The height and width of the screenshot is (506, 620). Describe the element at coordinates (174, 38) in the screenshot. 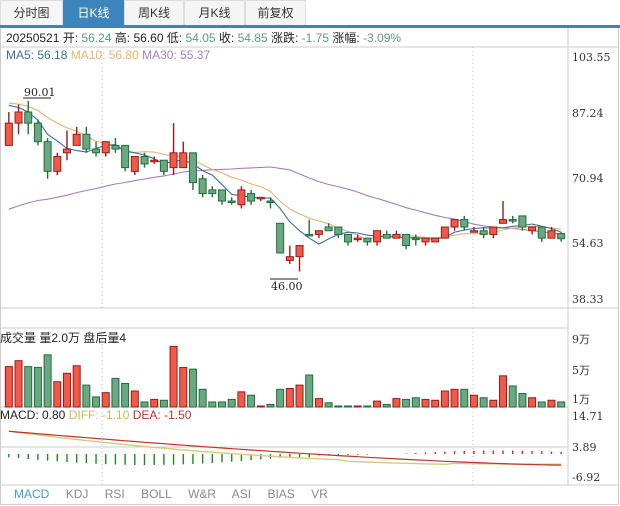

I see `low-label: 低:` at that location.